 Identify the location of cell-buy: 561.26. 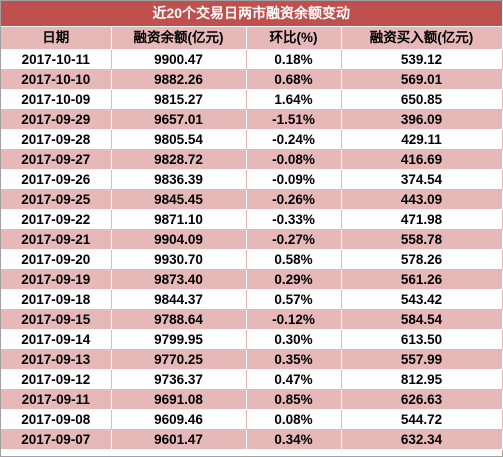
(422, 279).